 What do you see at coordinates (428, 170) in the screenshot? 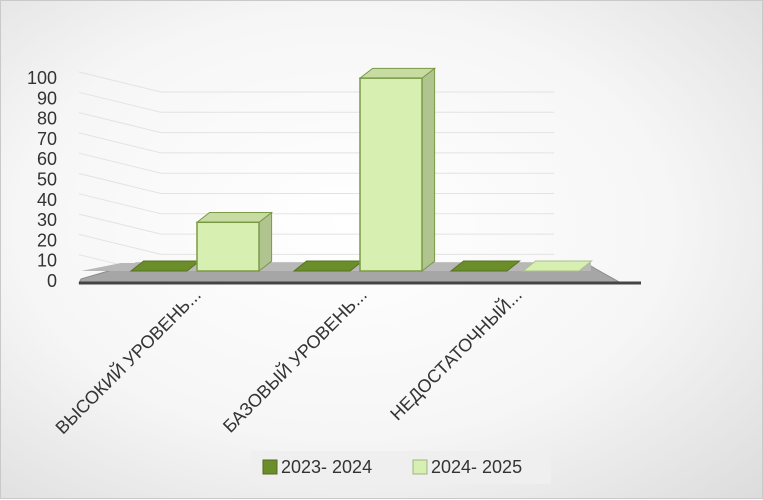
I see `bar-side` at bounding box center [428, 170].